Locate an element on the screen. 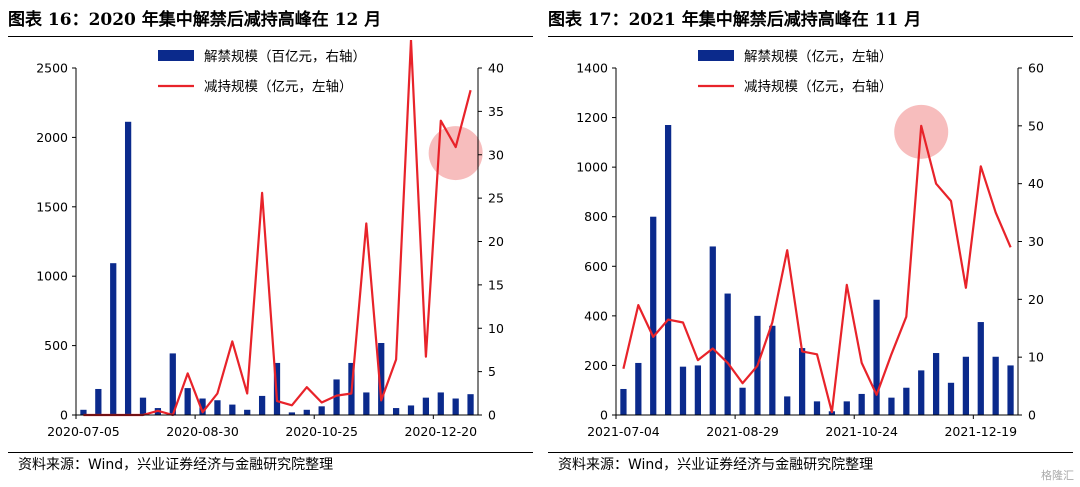 The height and width of the screenshot is (487, 1080). x-tick-label: 2021-07-04 is located at coordinates (623, 431).